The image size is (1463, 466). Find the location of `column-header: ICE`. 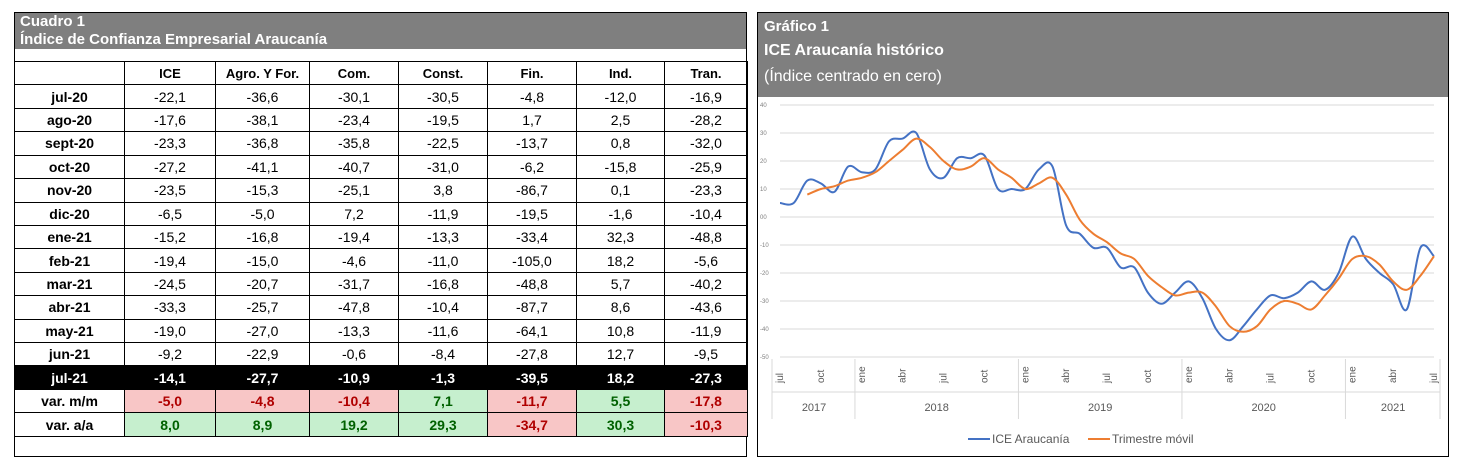

column-header: ICE is located at coordinates (170, 73).